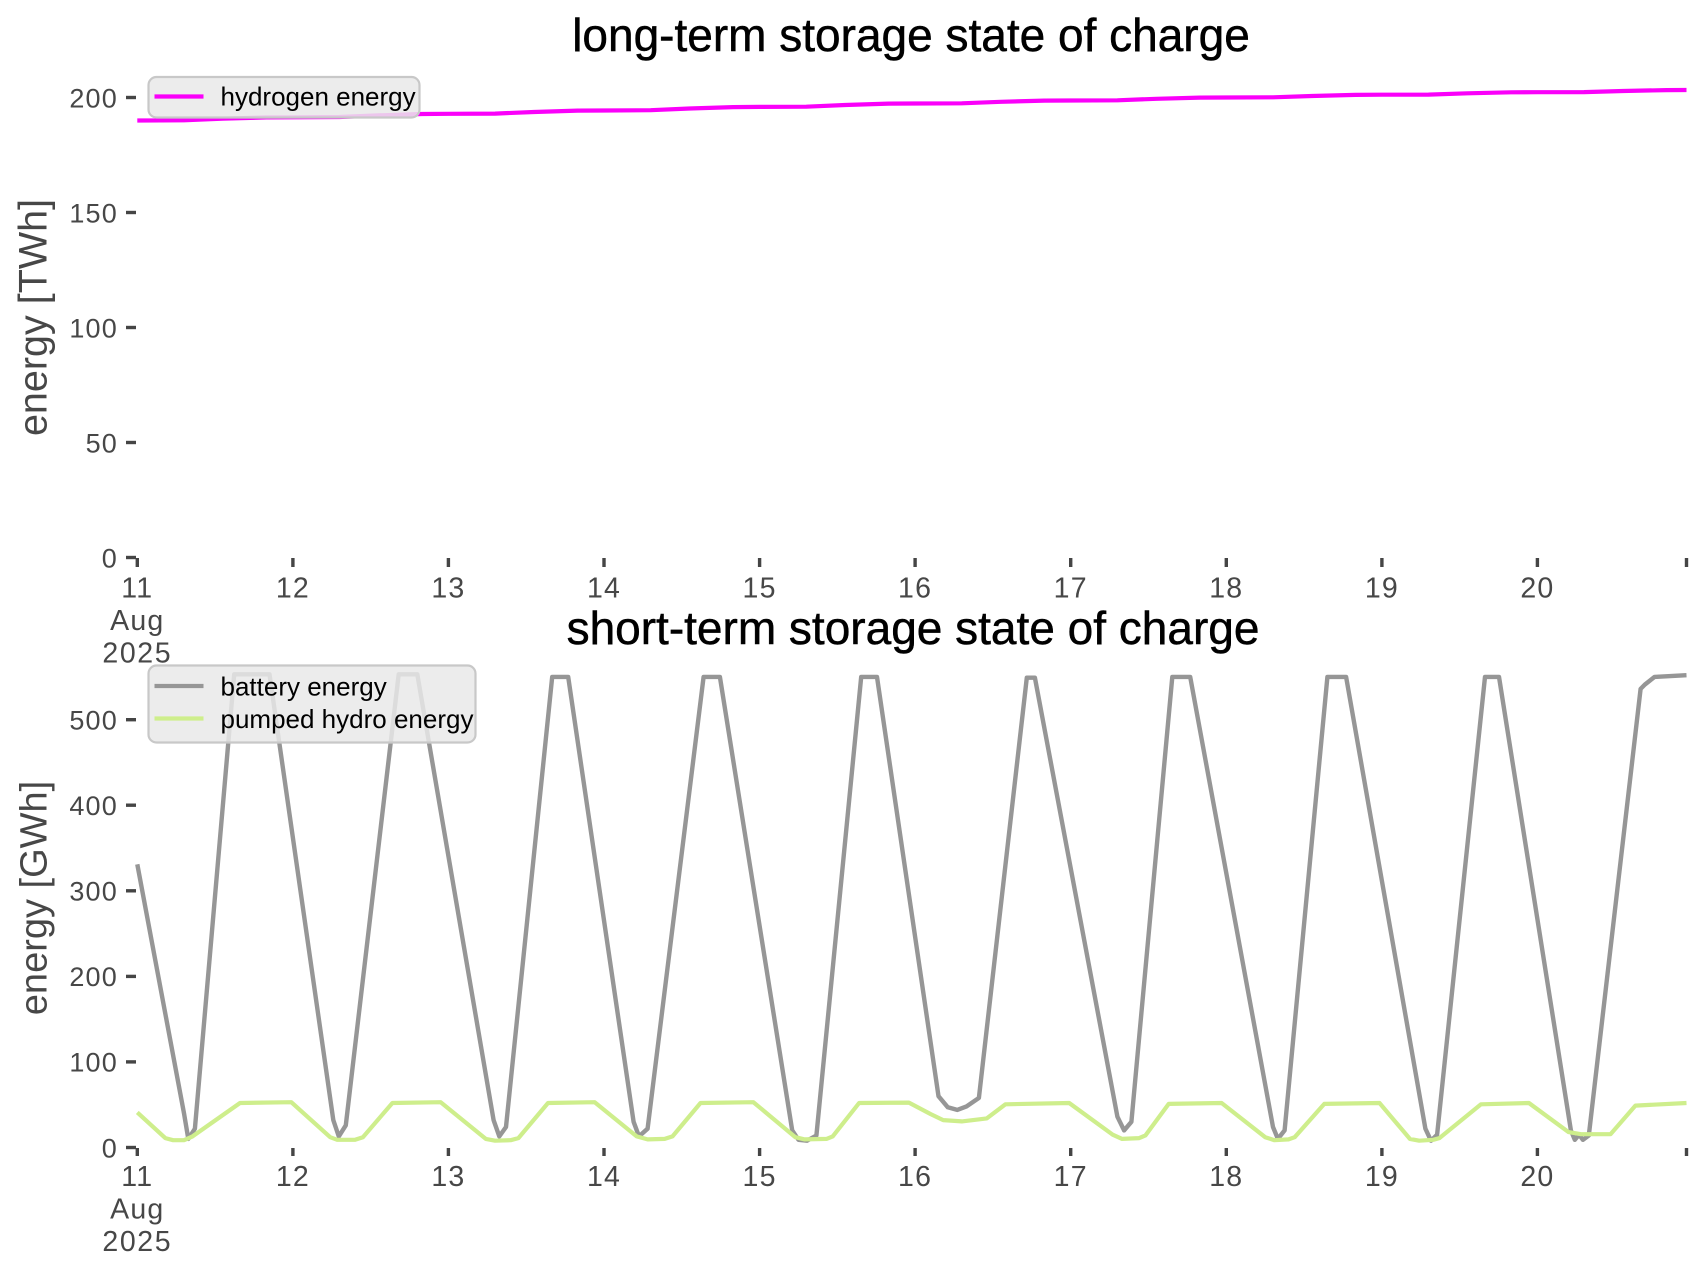 Image resolution: width=1706 pixels, height=1282 pixels. I want to click on svg-text: energy [TWh], so click(34, 317).